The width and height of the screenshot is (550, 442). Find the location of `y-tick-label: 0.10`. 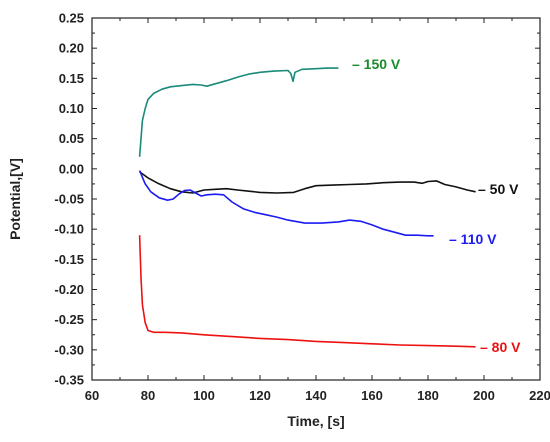

y-tick-label: 0.10 is located at coordinates (71, 108).